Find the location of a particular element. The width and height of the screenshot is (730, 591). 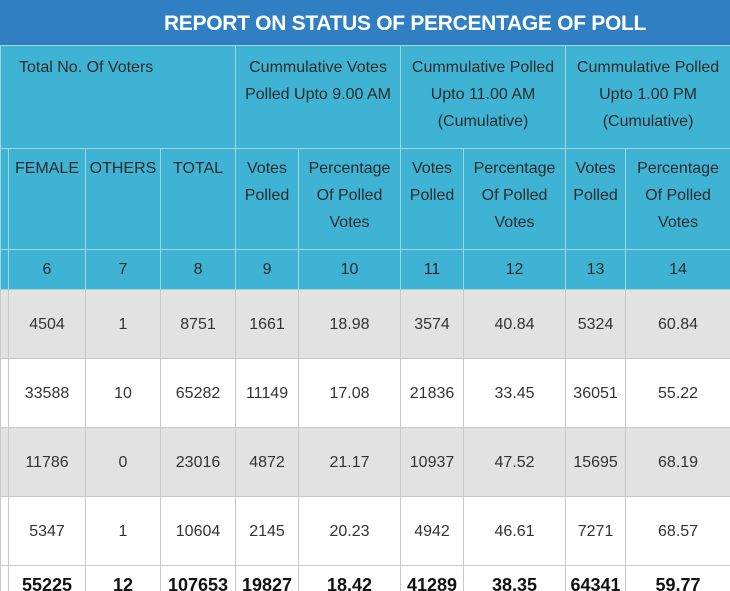

sub-header: TOTAL is located at coordinates (198, 199).